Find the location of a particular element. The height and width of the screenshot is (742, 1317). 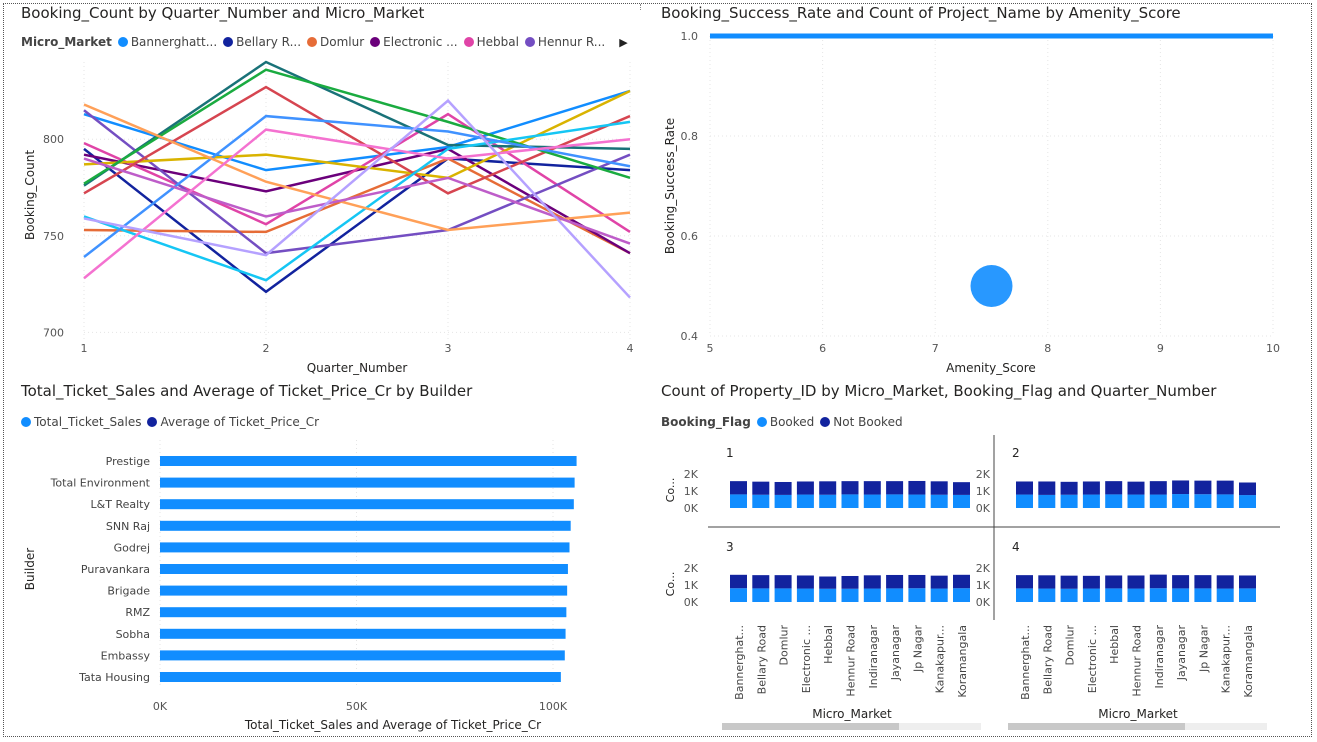

category-label: Prestige is located at coordinates (128, 461).